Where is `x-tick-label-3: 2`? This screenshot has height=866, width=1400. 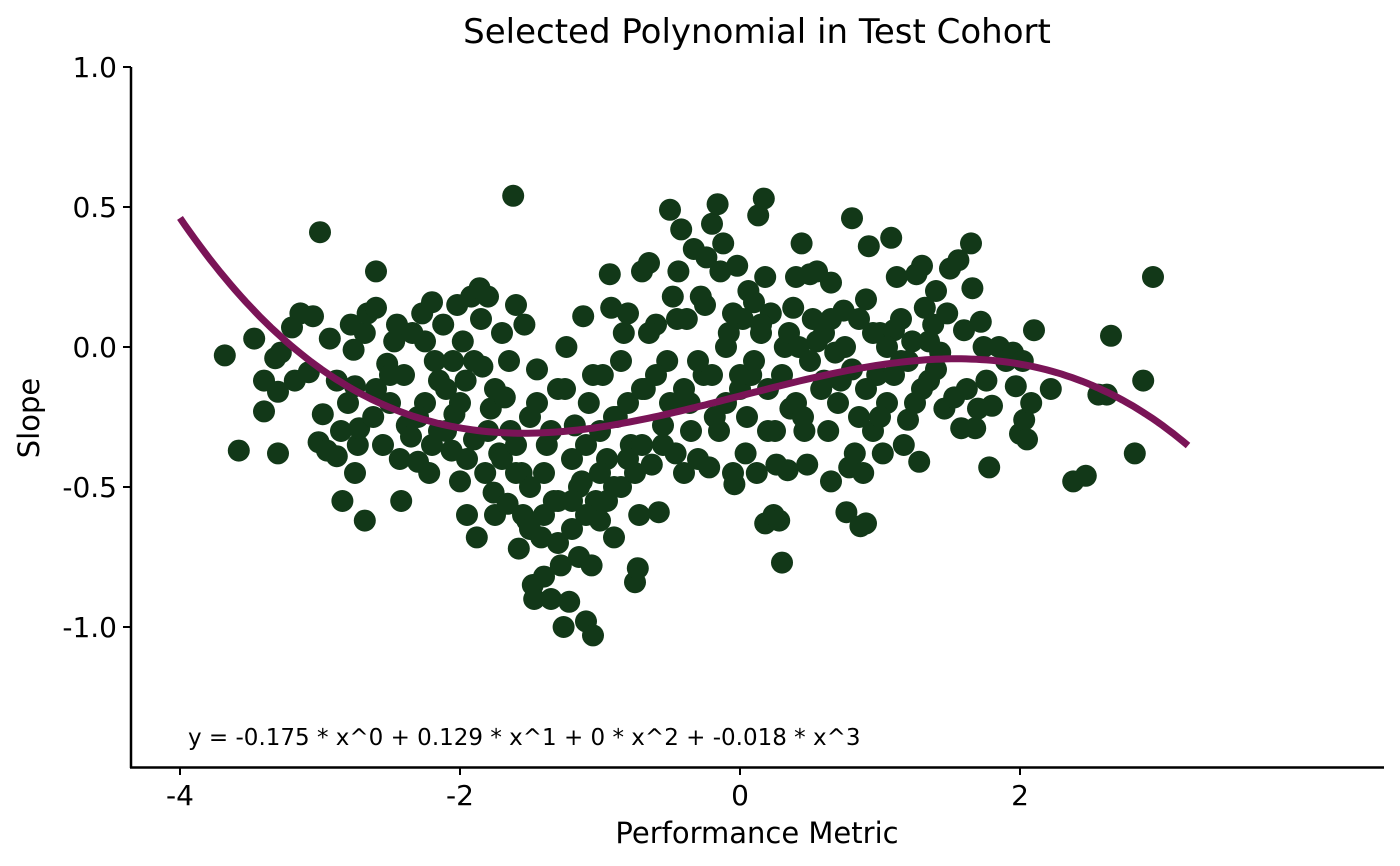
x-tick-label-3: 2 is located at coordinates (1020, 795).